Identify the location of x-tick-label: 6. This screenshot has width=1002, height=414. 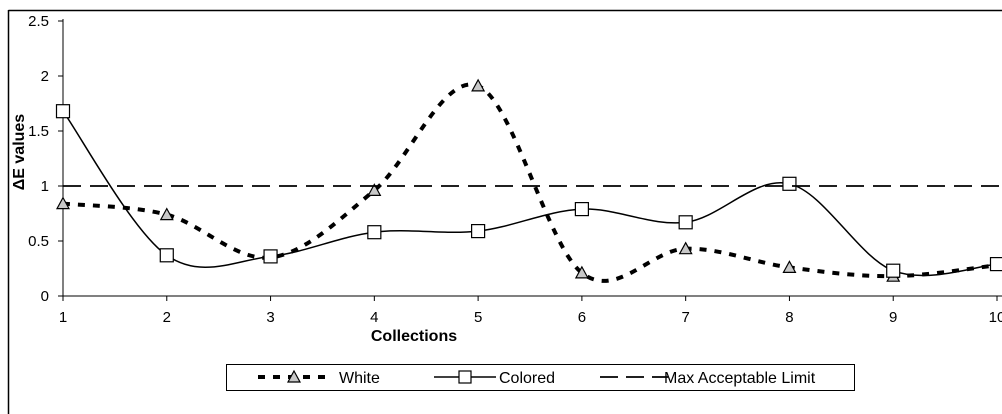
(582, 317).